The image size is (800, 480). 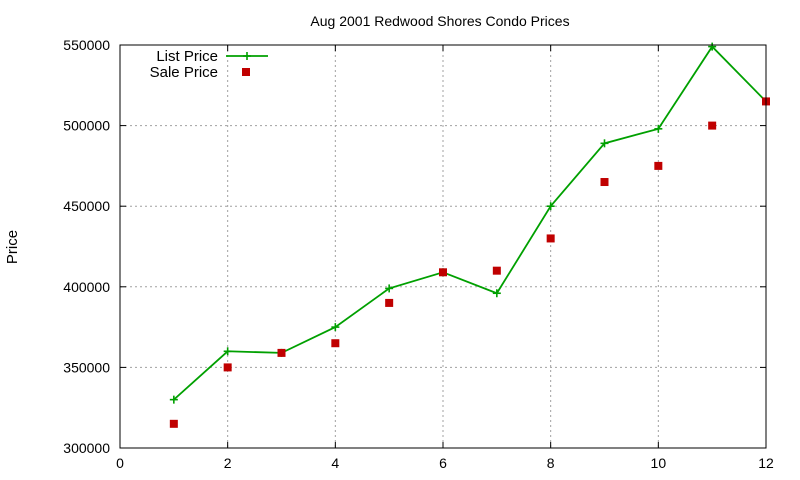 What do you see at coordinates (187, 56) in the screenshot?
I see `legend-label: List Price` at bounding box center [187, 56].